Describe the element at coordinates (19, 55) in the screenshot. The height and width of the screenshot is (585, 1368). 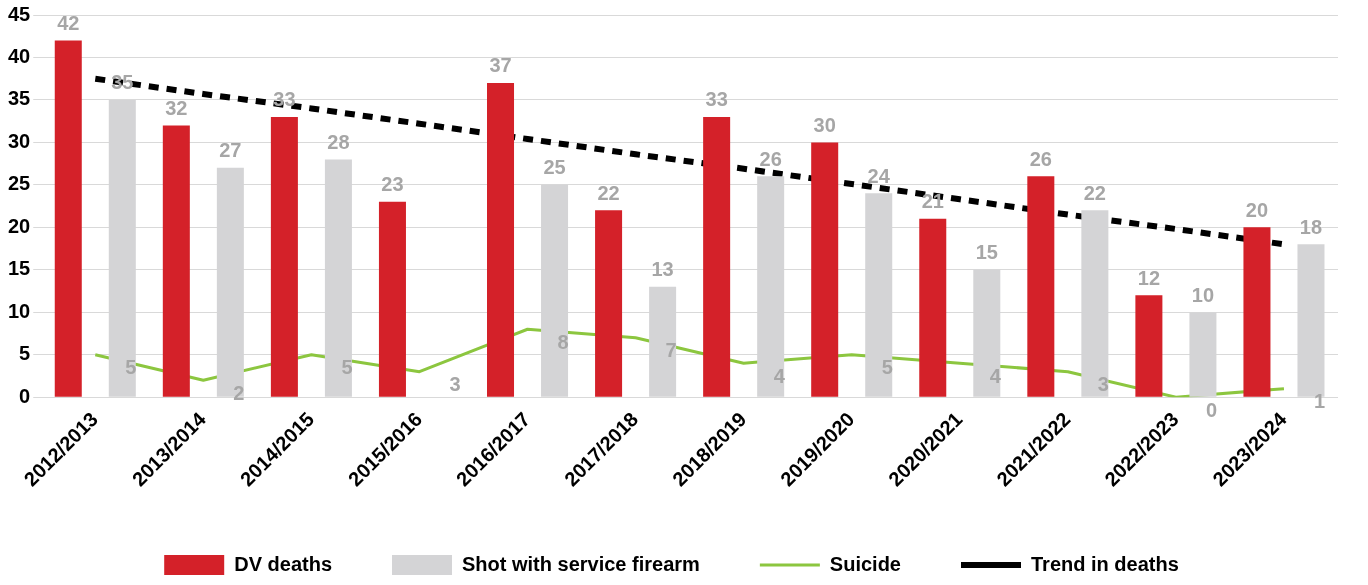
I see `y-tick-label: 40` at that location.